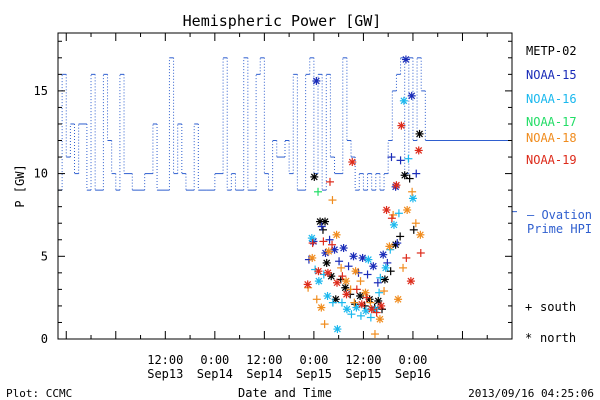 The height and width of the screenshot is (400, 600). I want to click on y-tick-label: 10, so click(41, 174).